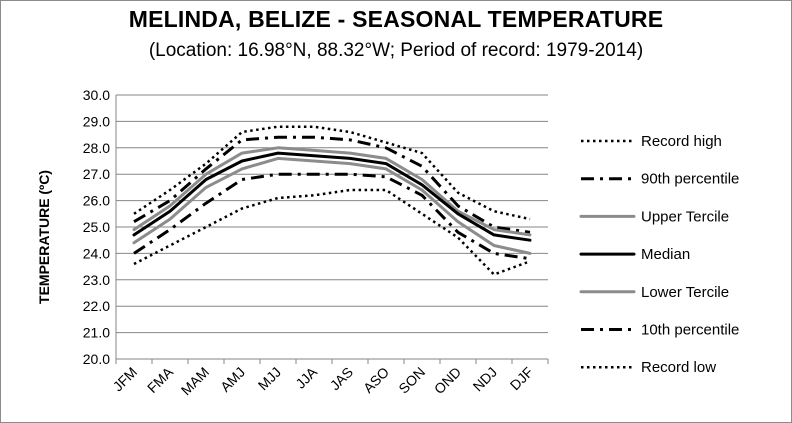 Image resolution: width=792 pixels, height=423 pixels. What do you see at coordinates (96, 359) in the screenshot?
I see `y-tick-label: 20.0` at bounding box center [96, 359].